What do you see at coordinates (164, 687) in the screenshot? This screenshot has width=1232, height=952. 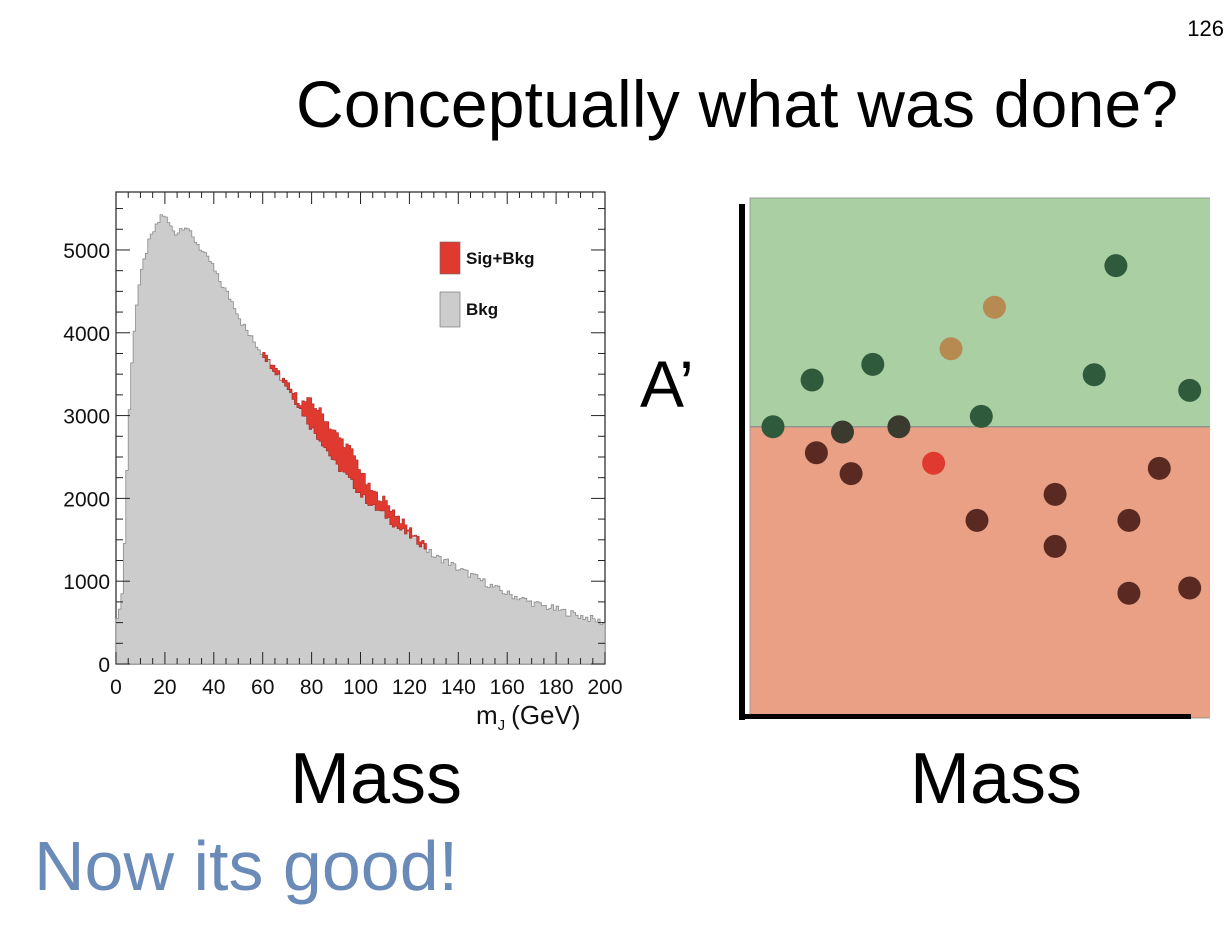 I see `x-tick-label: 20` at bounding box center [164, 687].